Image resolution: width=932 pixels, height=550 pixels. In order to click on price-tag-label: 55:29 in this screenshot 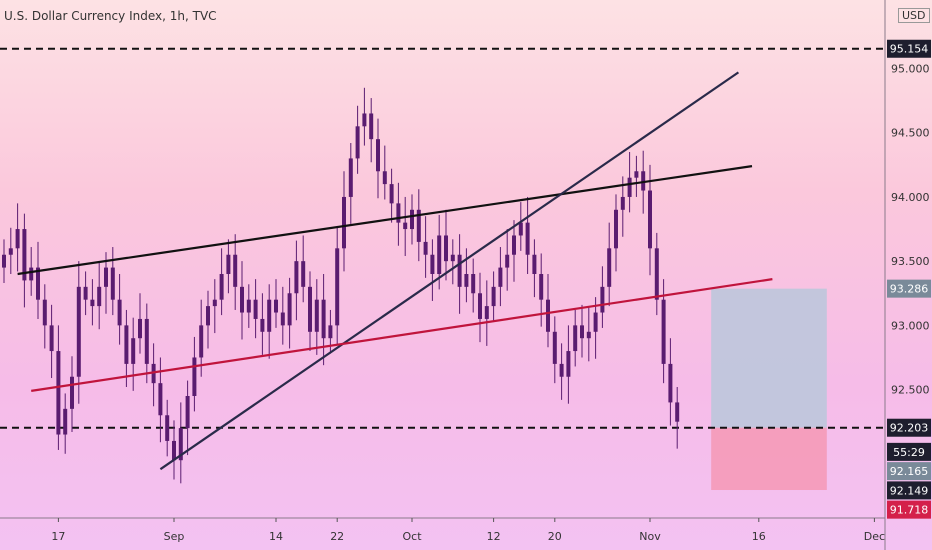, I will do `click(909, 452)`.